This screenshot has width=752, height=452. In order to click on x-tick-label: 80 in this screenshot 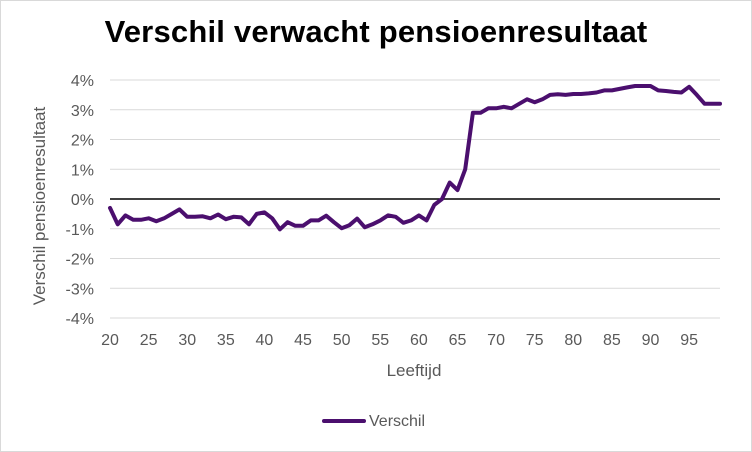, I will do `click(573, 340)`.